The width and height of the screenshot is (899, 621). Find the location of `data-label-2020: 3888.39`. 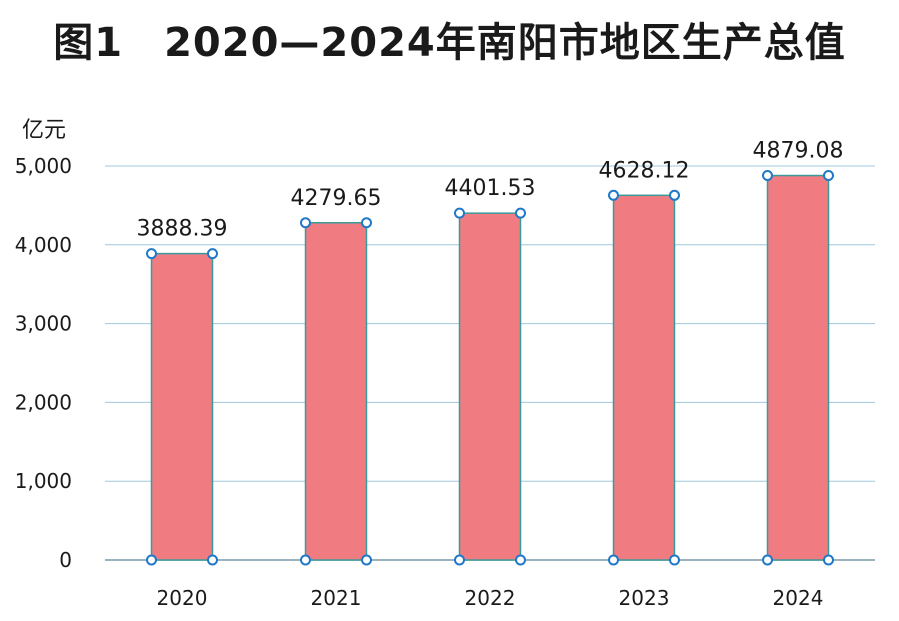

data-label-2020: 3888.39 is located at coordinates (182, 229).